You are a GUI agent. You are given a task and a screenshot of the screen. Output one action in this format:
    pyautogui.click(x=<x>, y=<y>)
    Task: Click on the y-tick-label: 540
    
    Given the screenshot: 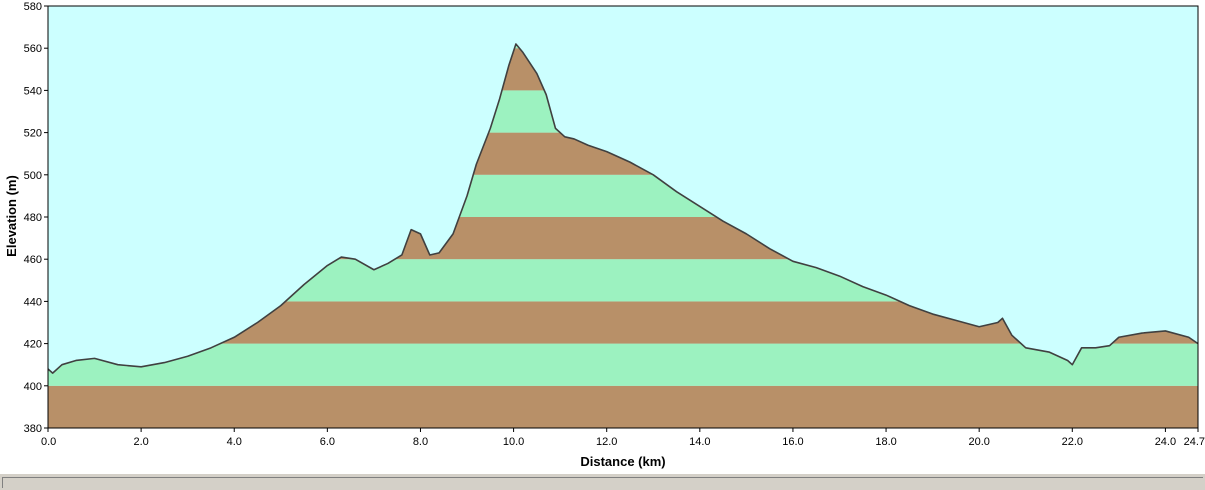 What is the action you would take?
    pyautogui.click(x=33, y=91)
    